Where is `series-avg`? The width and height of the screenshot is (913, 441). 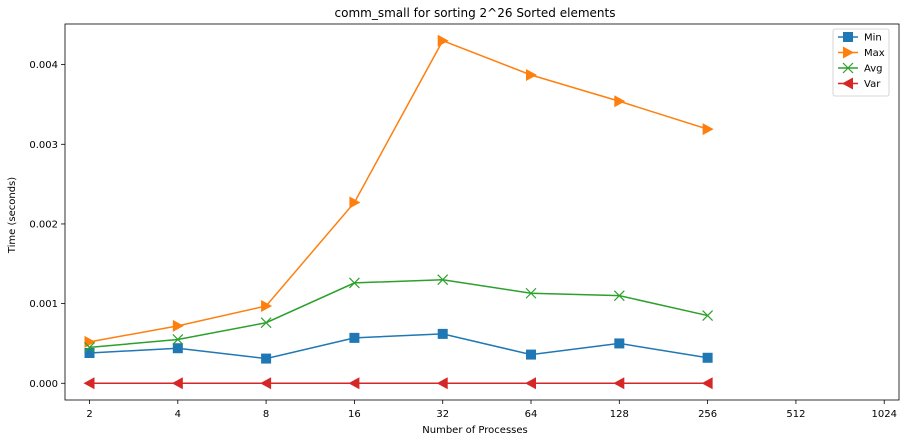 series-avg is located at coordinates (399, 313).